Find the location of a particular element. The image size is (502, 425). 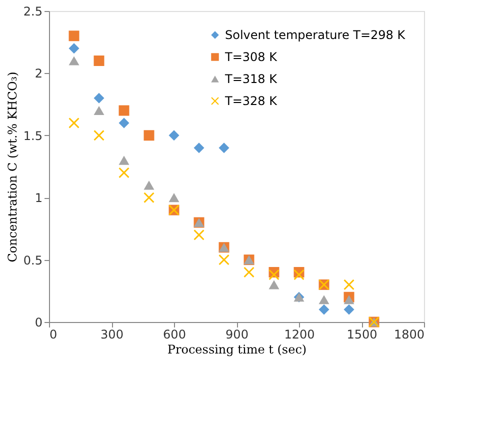

x-tick-label: 0 is located at coordinates (54, 335).